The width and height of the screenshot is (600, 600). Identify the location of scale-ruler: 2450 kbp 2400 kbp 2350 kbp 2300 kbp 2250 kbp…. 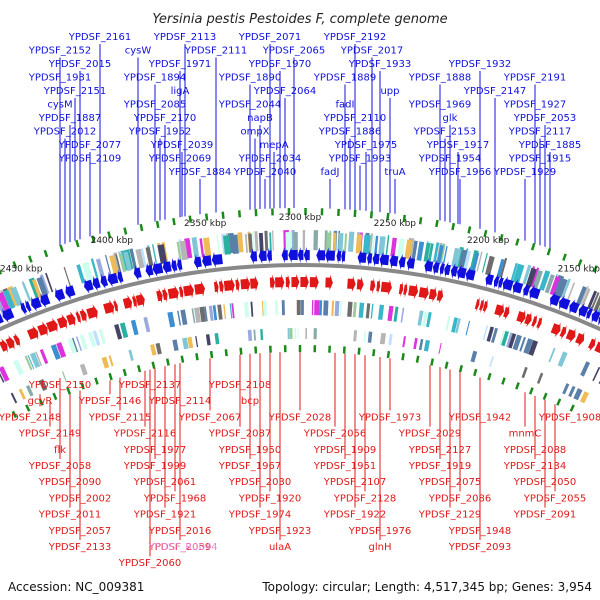
(300, 244).